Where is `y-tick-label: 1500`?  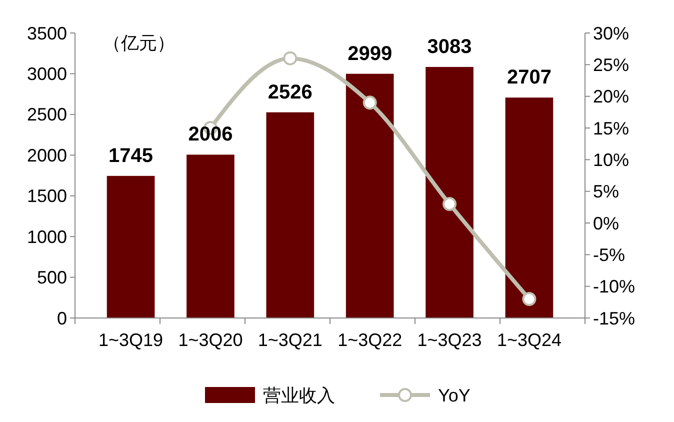 y-tick-label: 1500 is located at coordinates (46, 196).